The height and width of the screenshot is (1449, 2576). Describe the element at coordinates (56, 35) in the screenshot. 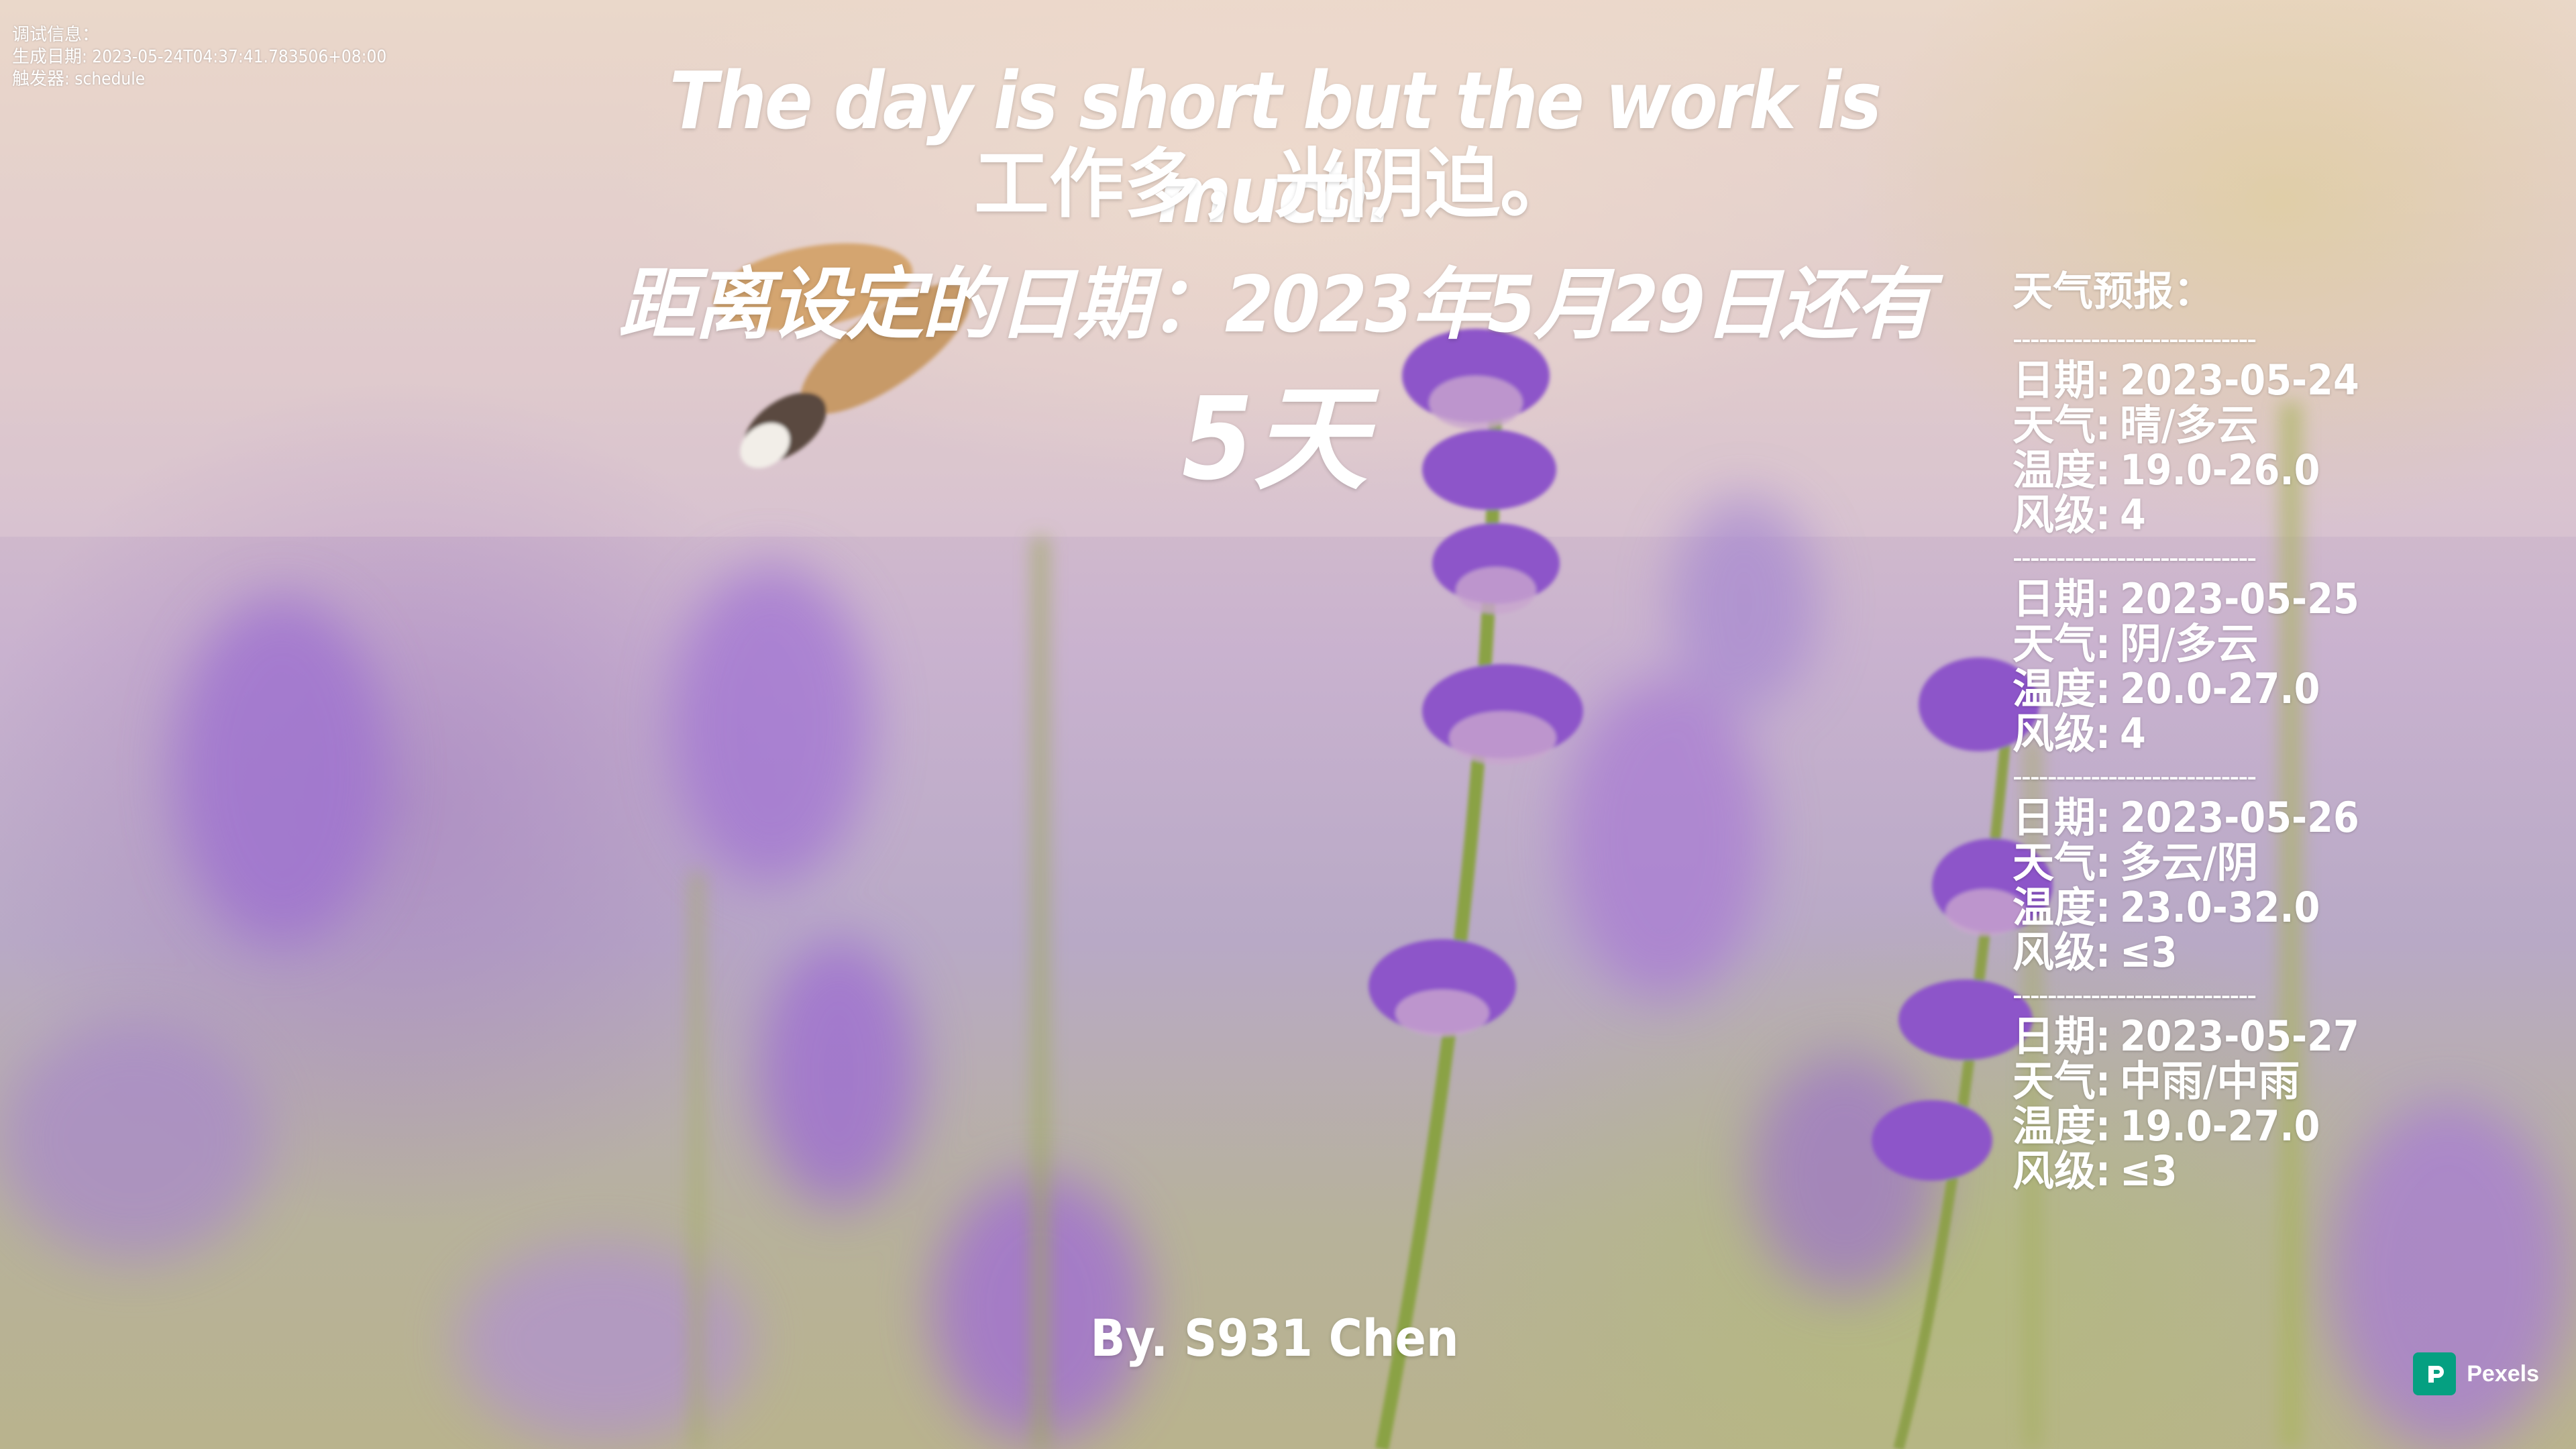

I see `debug-title: 调试信息：` at that location.